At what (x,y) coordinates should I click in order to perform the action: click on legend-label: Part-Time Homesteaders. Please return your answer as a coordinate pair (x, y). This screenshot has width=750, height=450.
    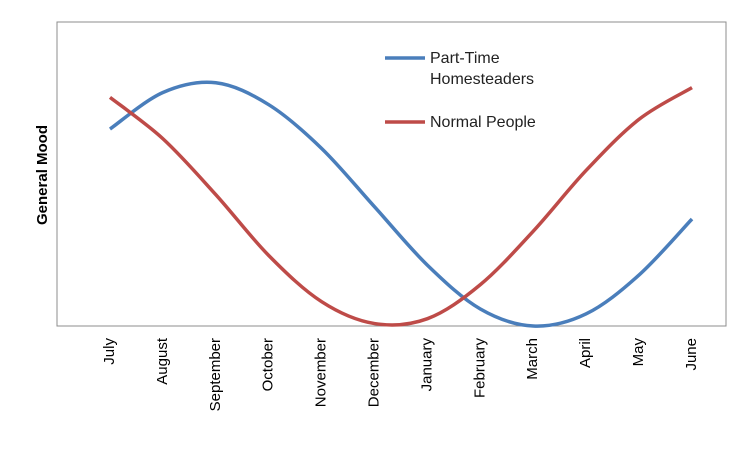
    Looking at the image, I should click on (482, 69).